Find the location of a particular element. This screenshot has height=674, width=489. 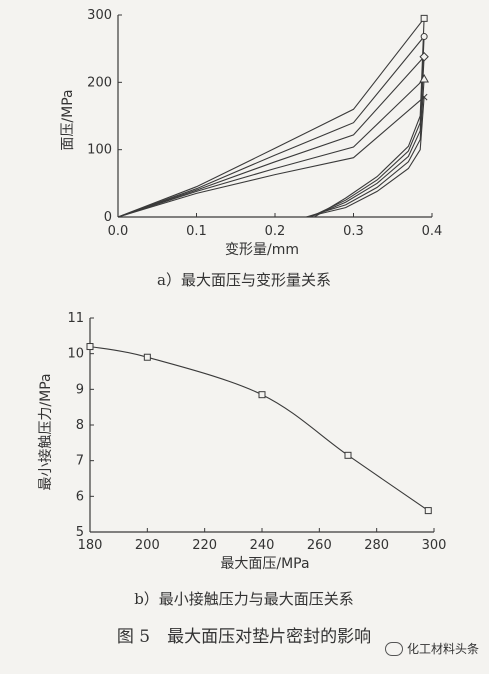

chart-b-ytick-label: 5 is located at coordinates (80, 532).